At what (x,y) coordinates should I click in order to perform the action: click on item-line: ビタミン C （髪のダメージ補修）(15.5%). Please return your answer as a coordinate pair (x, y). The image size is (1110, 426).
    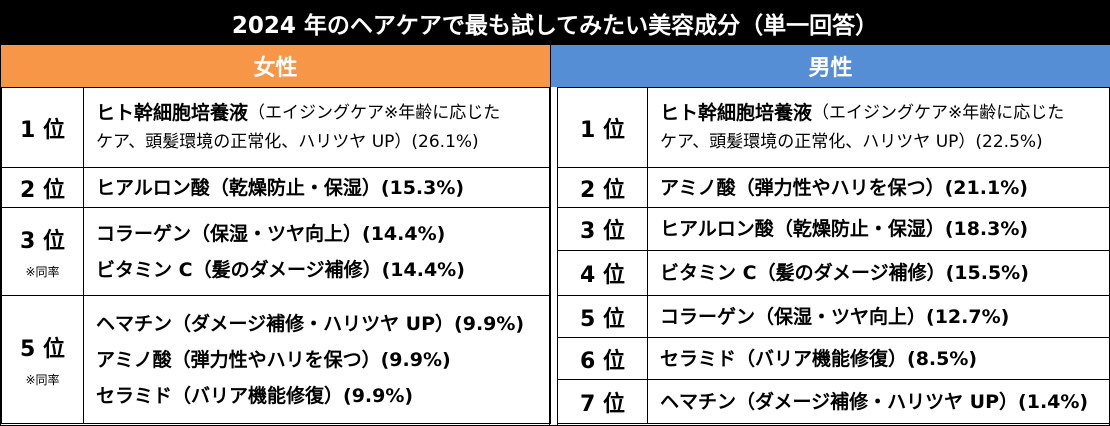
    Looking at the image, I should click on (884, 273).